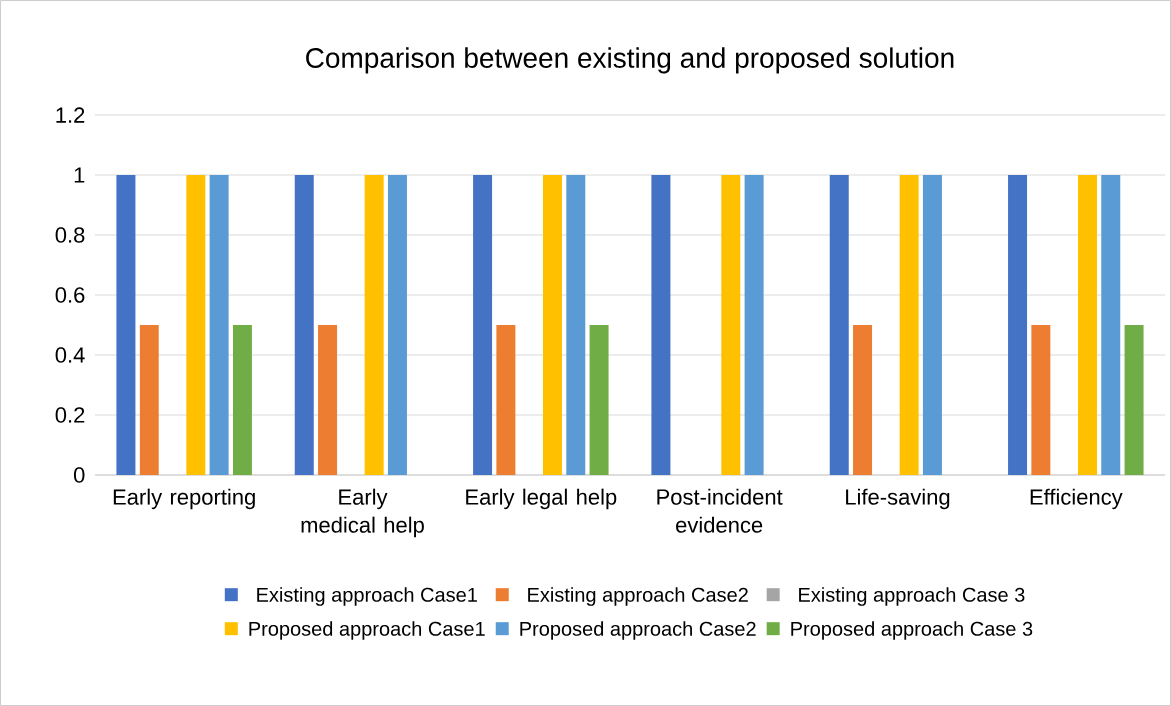  Describe the element at coordinates (70, 235) in the screenshot. I see `y-tick-label: 0.8` at that location.